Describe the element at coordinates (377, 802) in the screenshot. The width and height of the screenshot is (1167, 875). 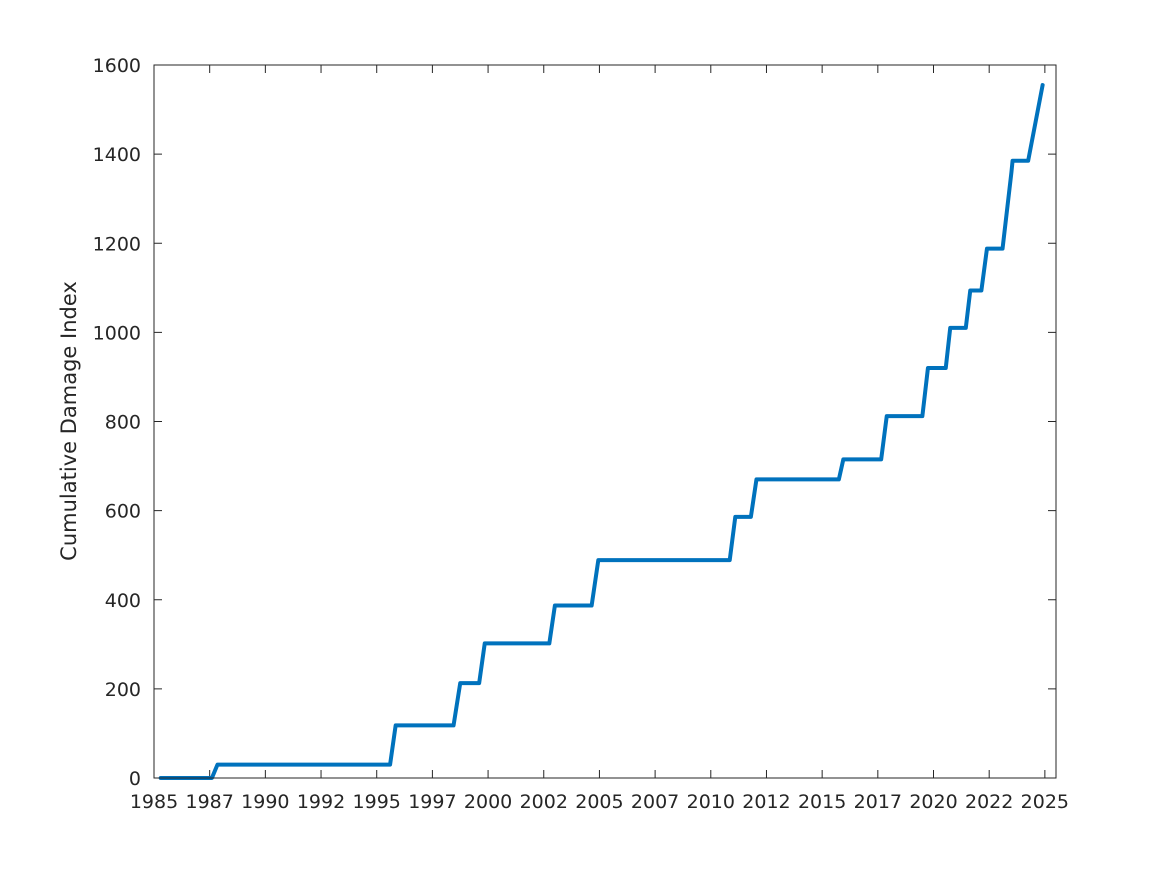
I see `x-tick-label: 1995` at that location.